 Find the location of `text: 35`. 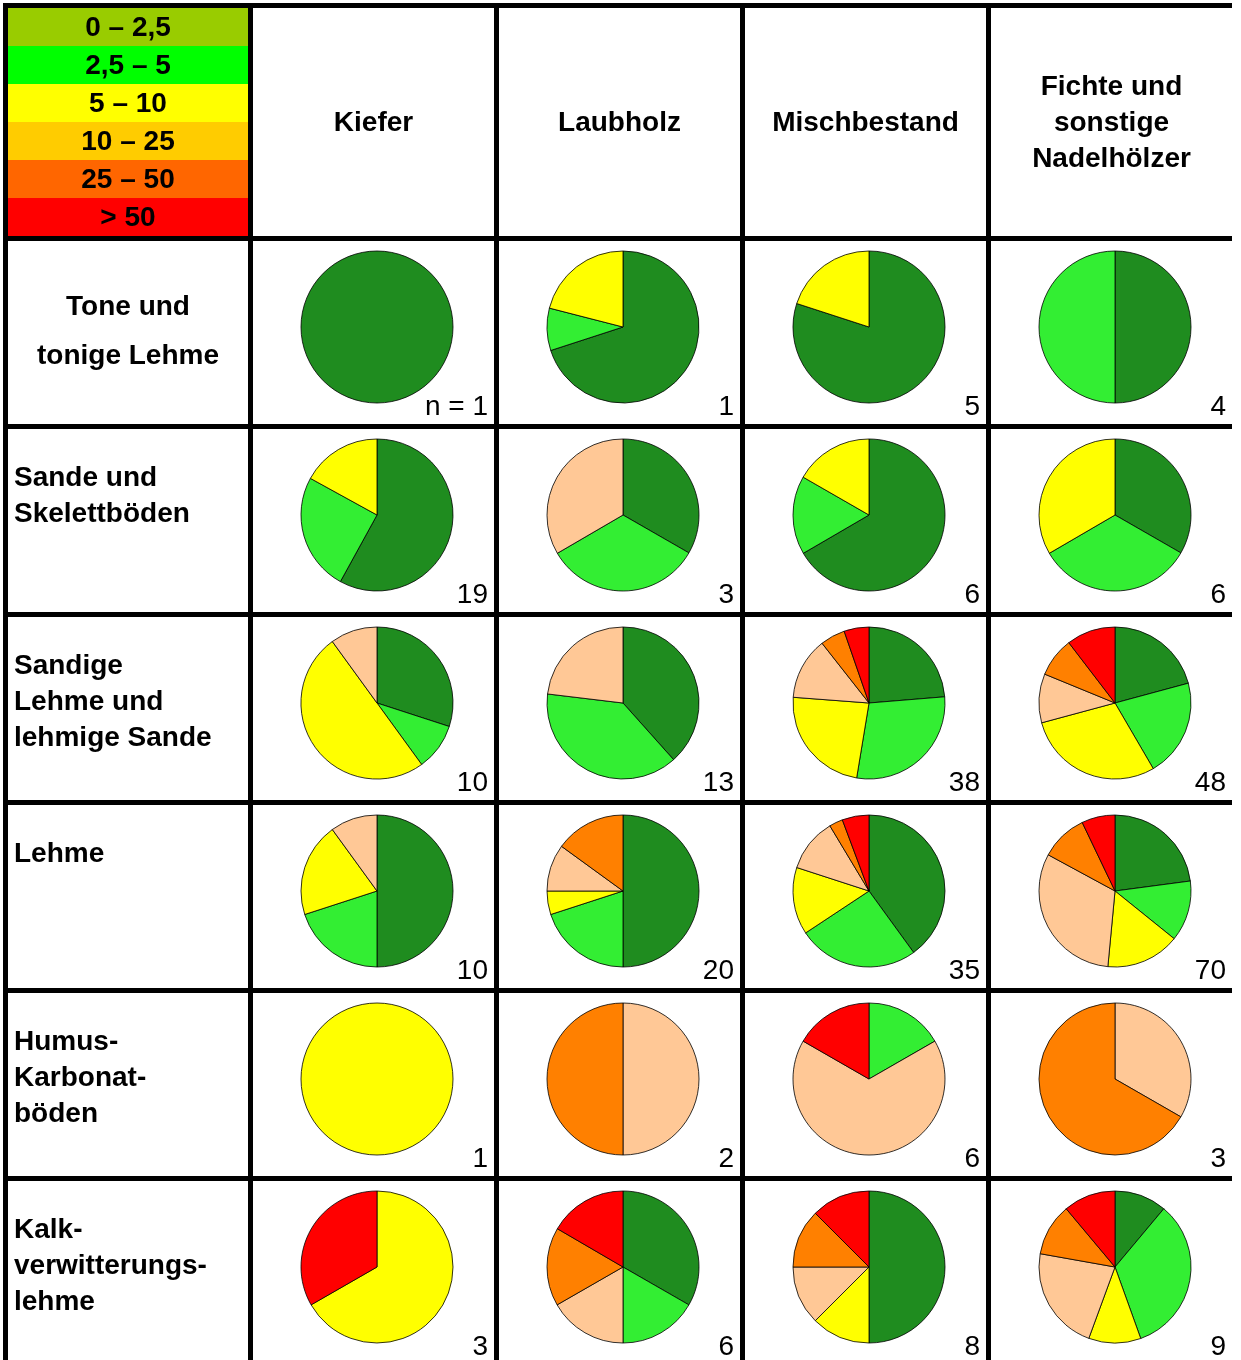

text: 35 is located at coordinates (964, 970).